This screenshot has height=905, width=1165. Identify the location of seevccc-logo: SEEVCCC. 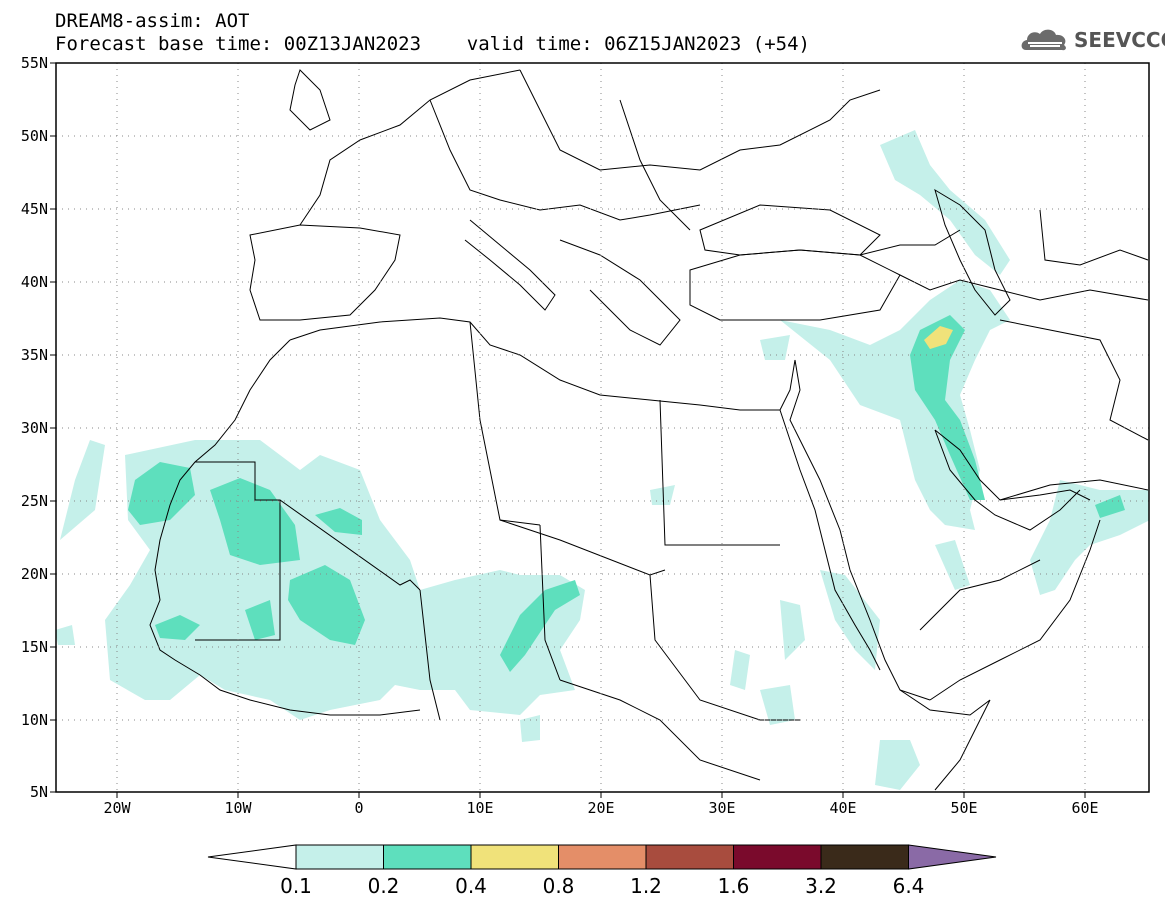
(1091, 40).